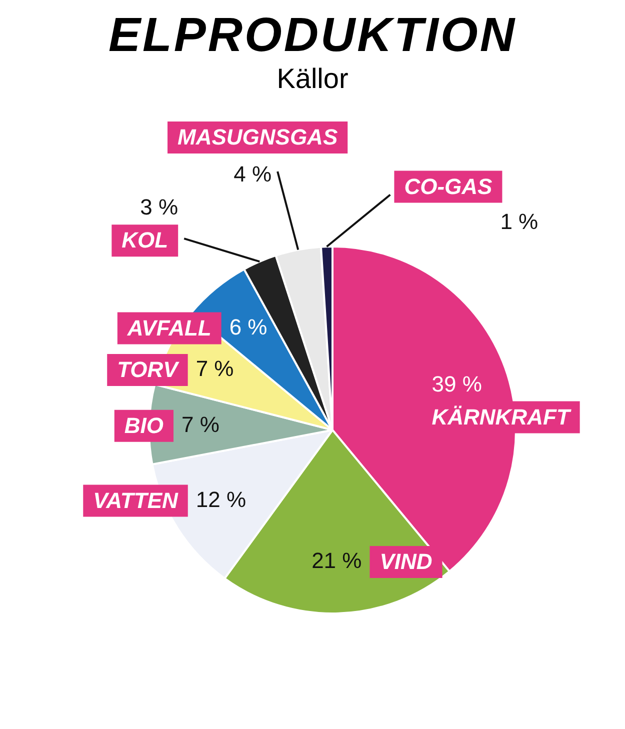 This screenshot has width=625, height=729. I want to click on slice-label: VATTEN, so click(136, 500).